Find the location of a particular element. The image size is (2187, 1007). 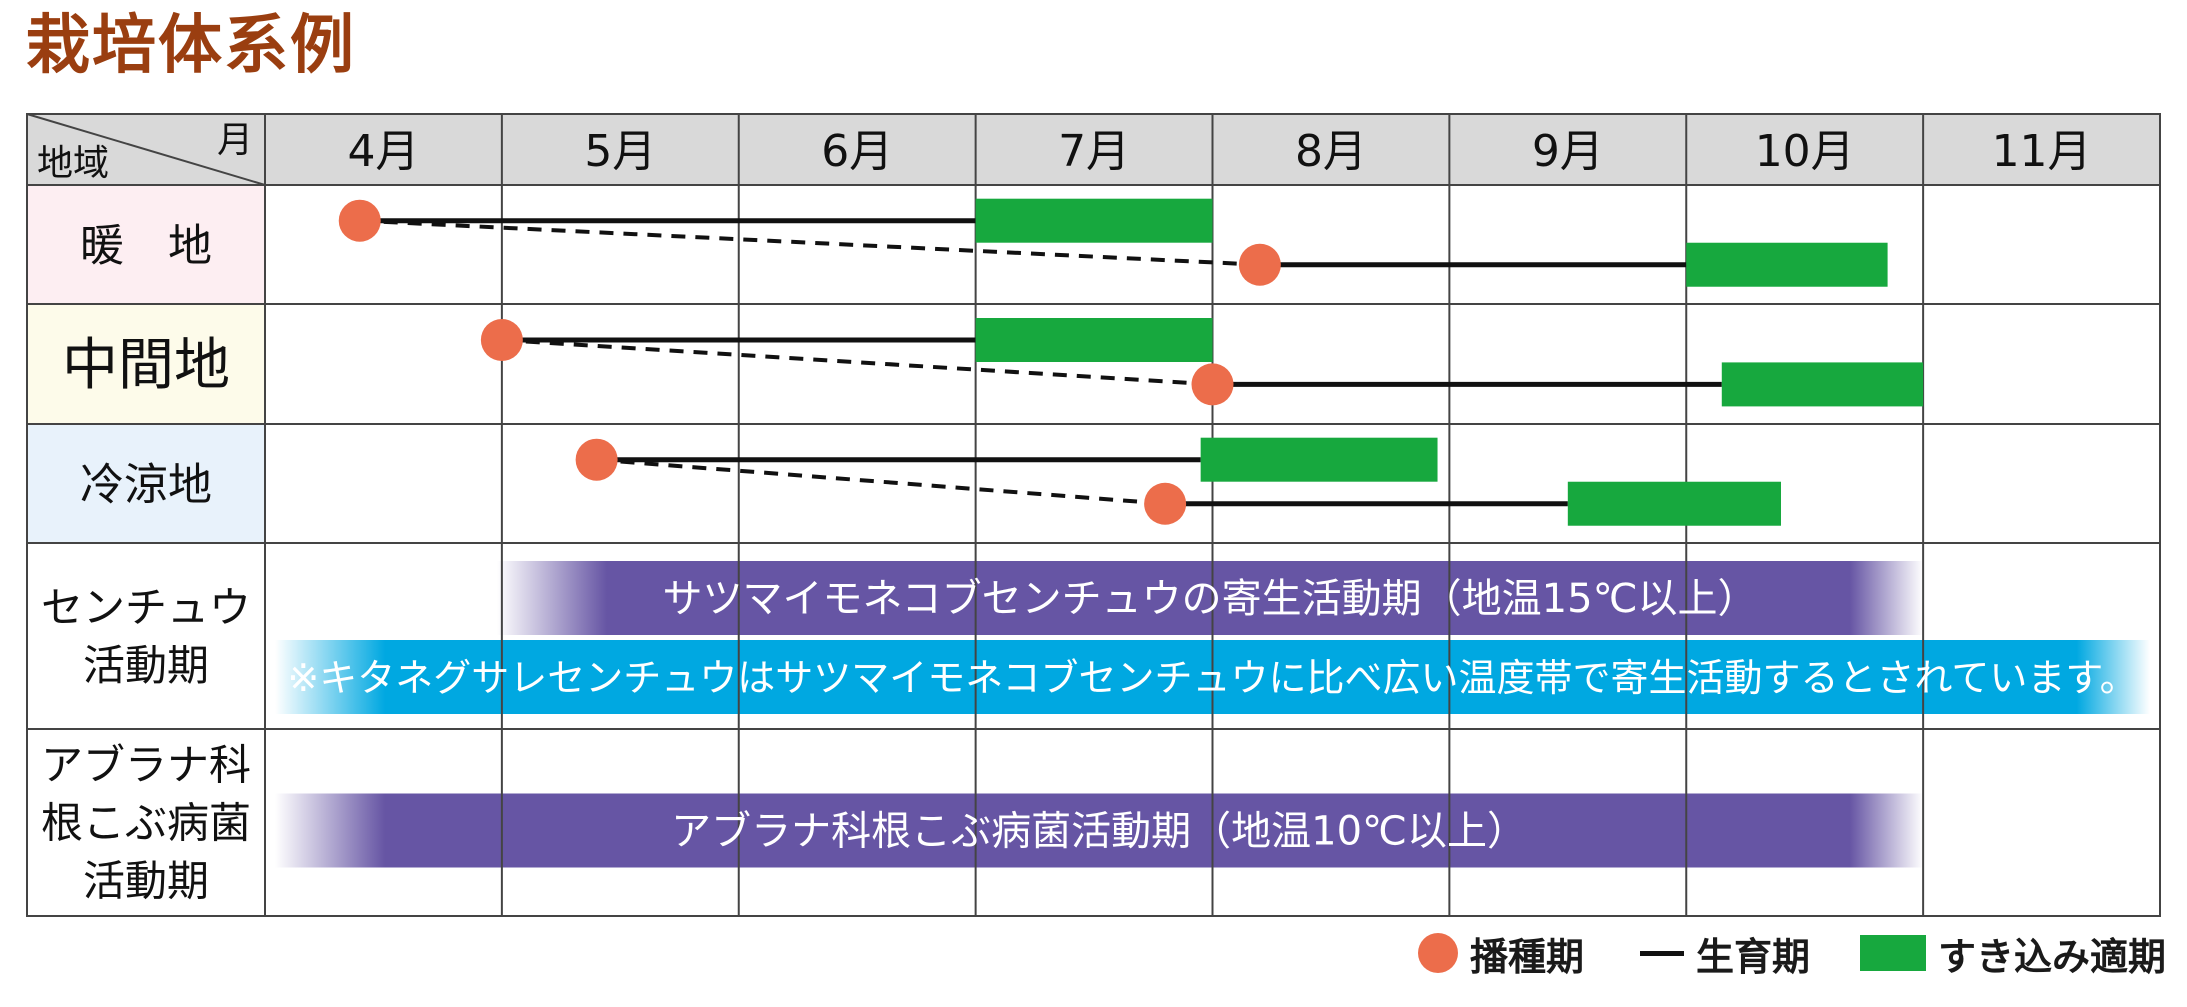

month-header: 5月 is located at coordinates (620, 151).